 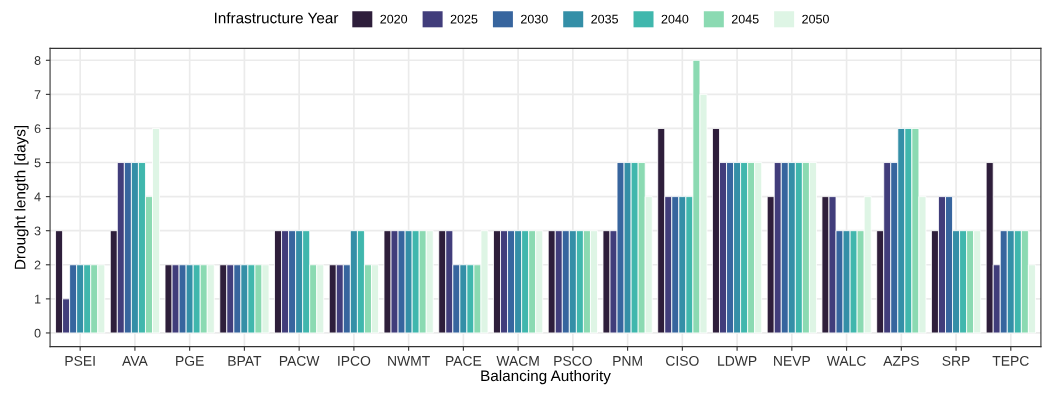 I want to click on legend-label: 2050, so click(x=815, y=19).